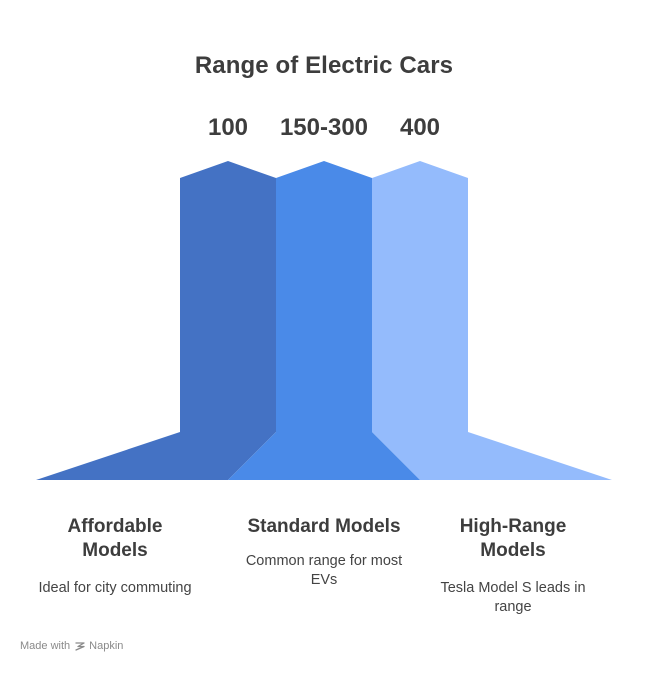 The image size is (648, 673). What do you see at coordinates (228, 127) in the screenshot?
I see `segment-value-affordable: 100` at bounding box center [228, 127].